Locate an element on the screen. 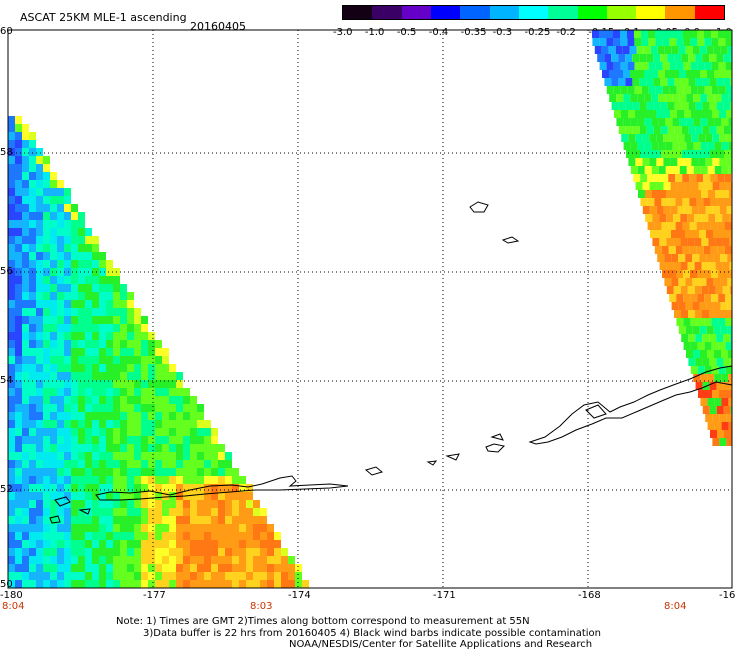 This screenshot has width=740, height=650. lon-label-180: -180 is located at coordinates (11, 595).